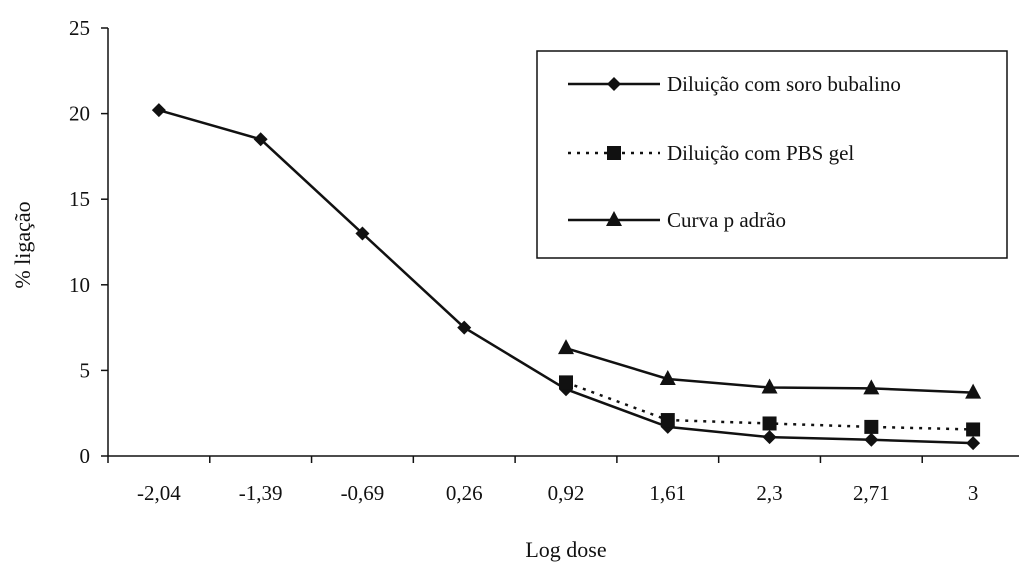  I want to click on legend-item: Diluição com soro bubalino, so click(734, 84).